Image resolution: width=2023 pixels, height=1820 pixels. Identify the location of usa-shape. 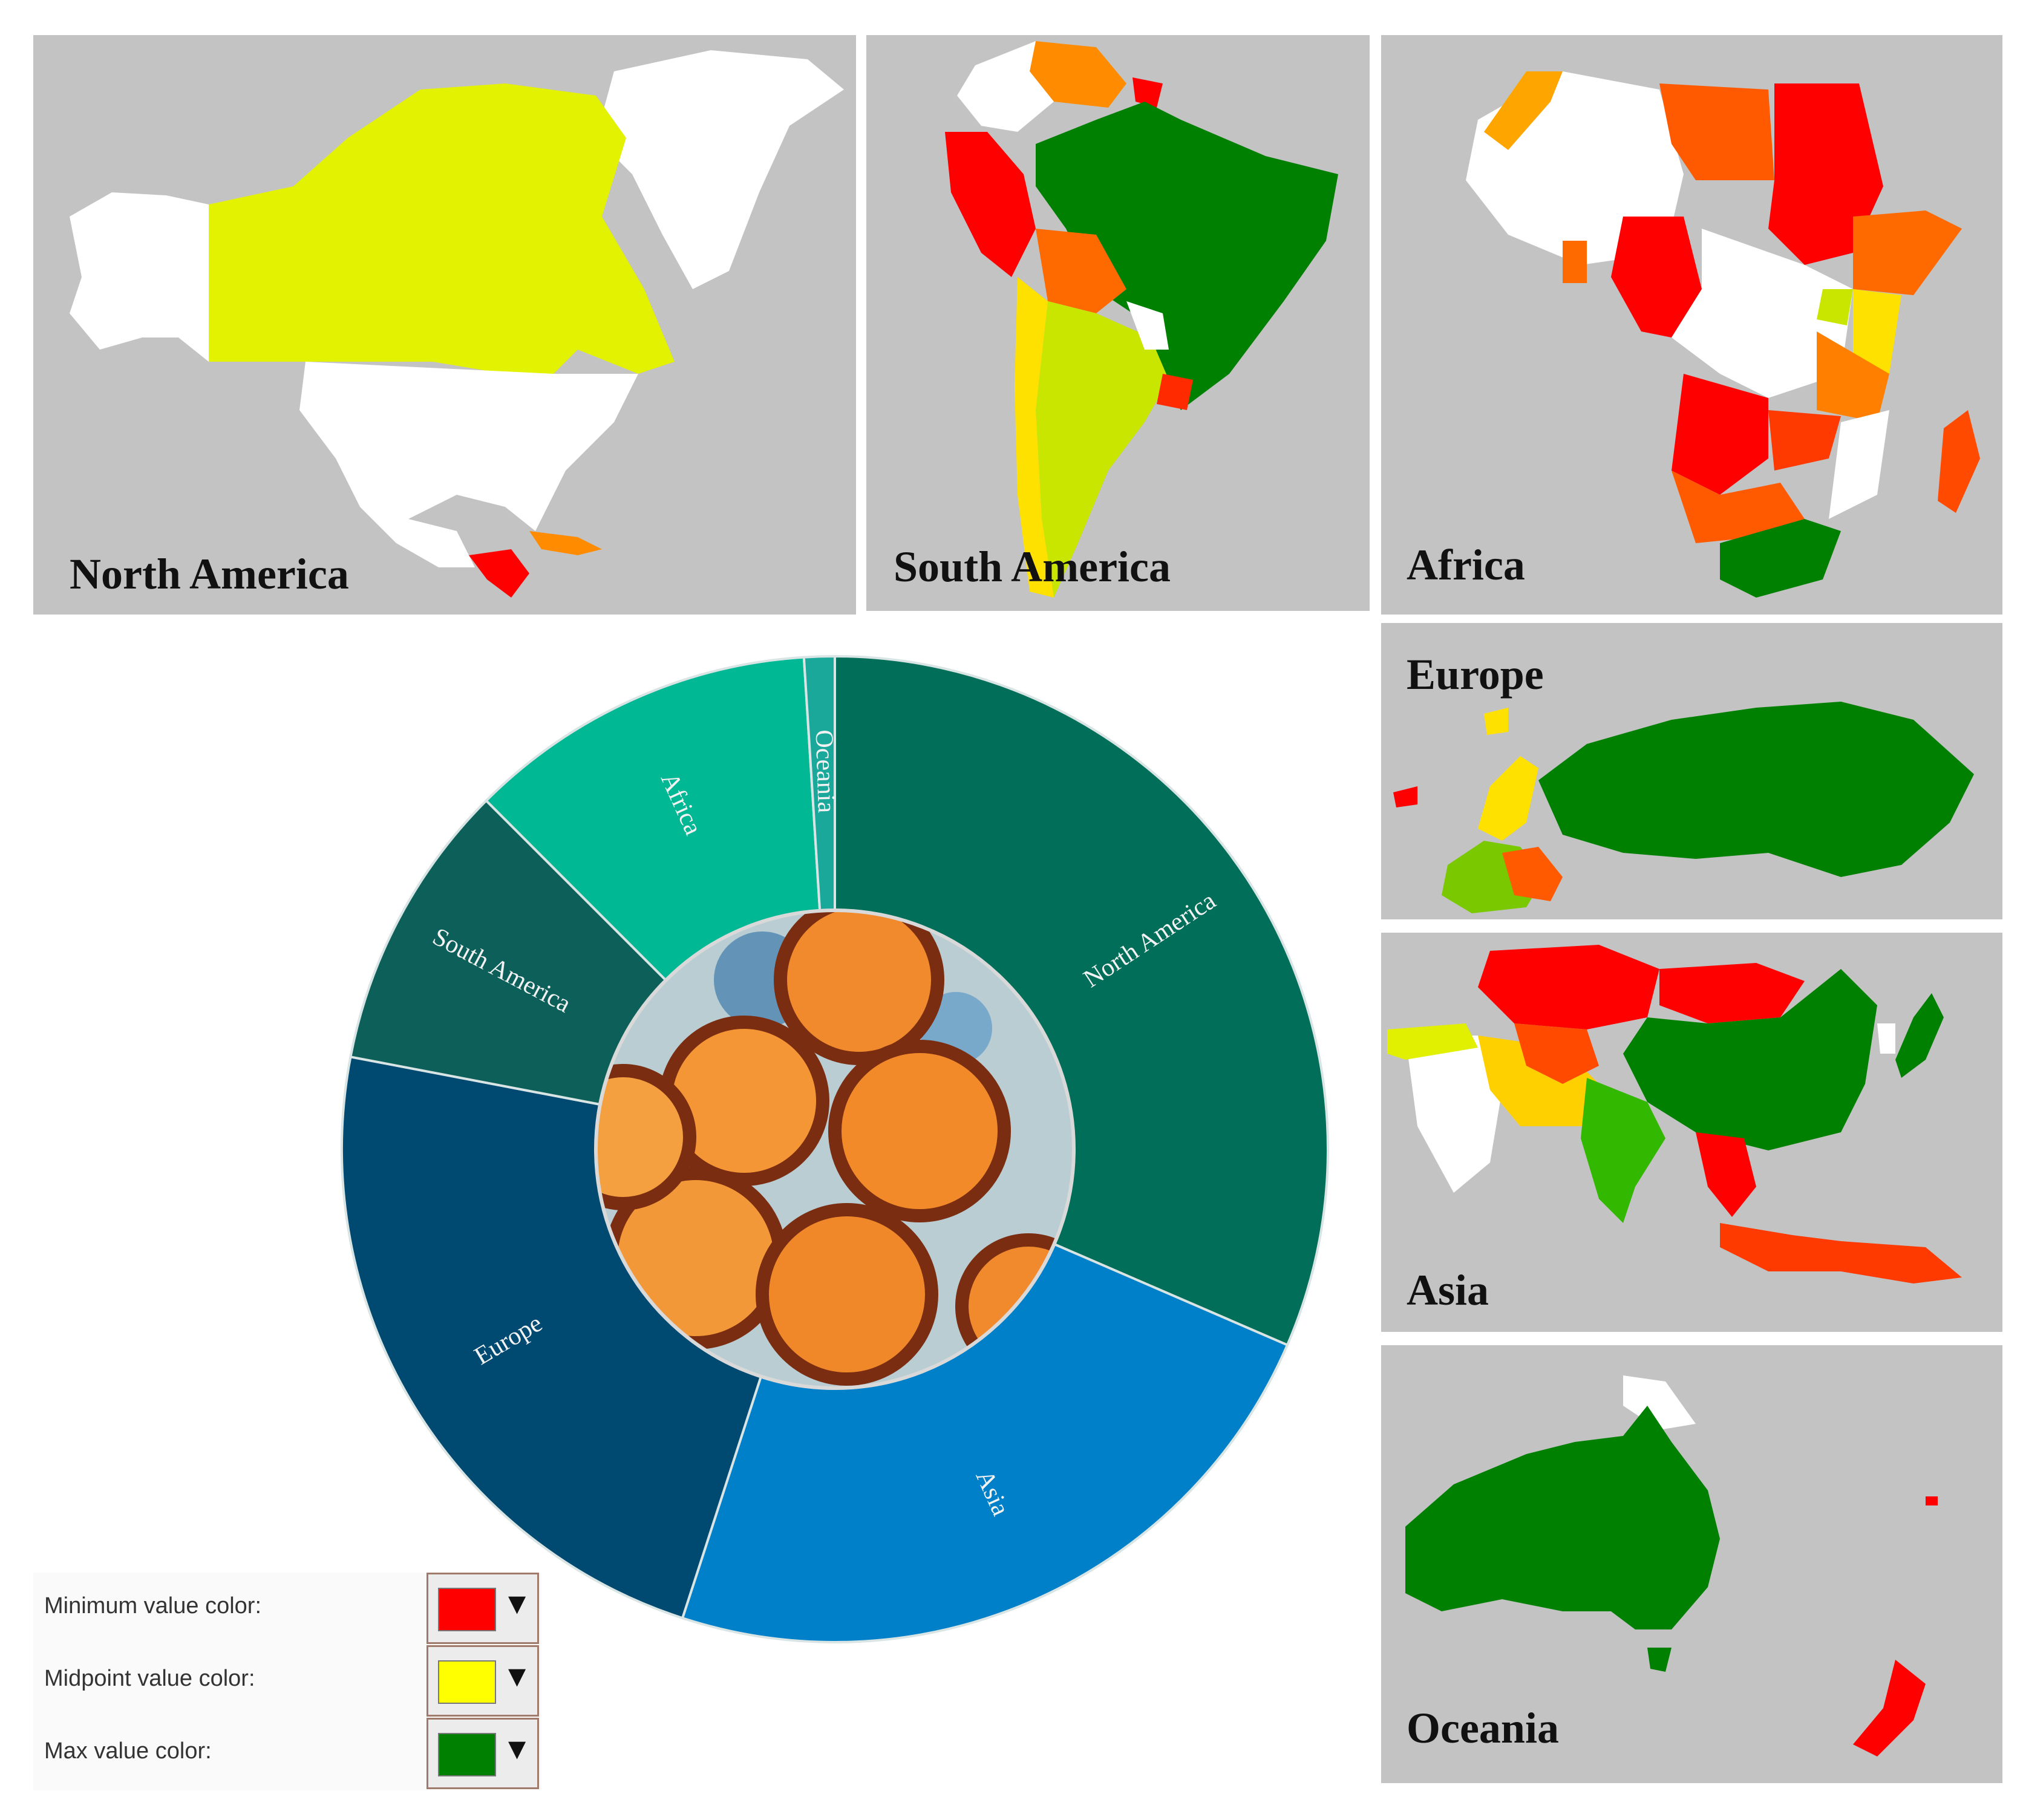
(468, 446).